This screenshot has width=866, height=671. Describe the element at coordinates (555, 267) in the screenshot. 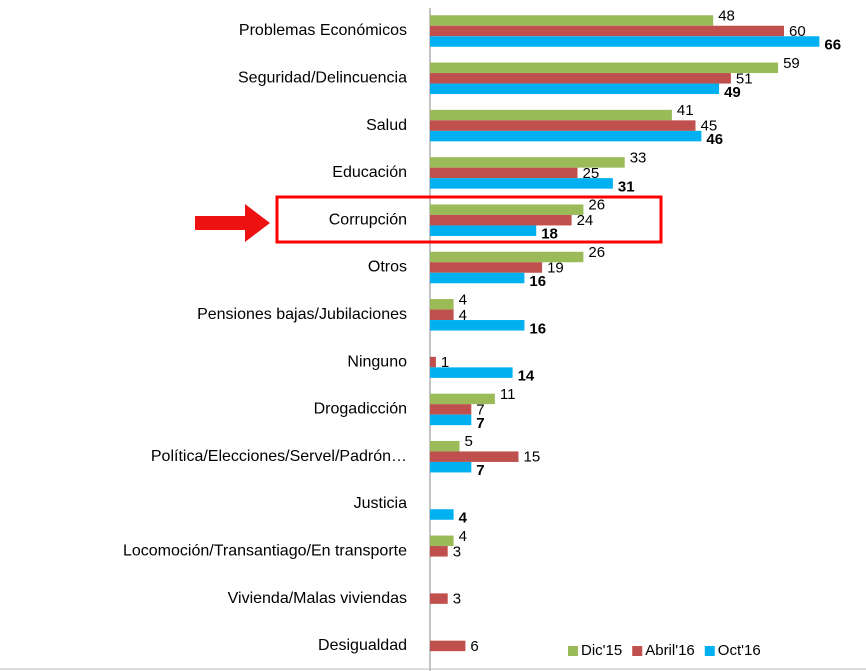

I see `value-label: 19` at that location.